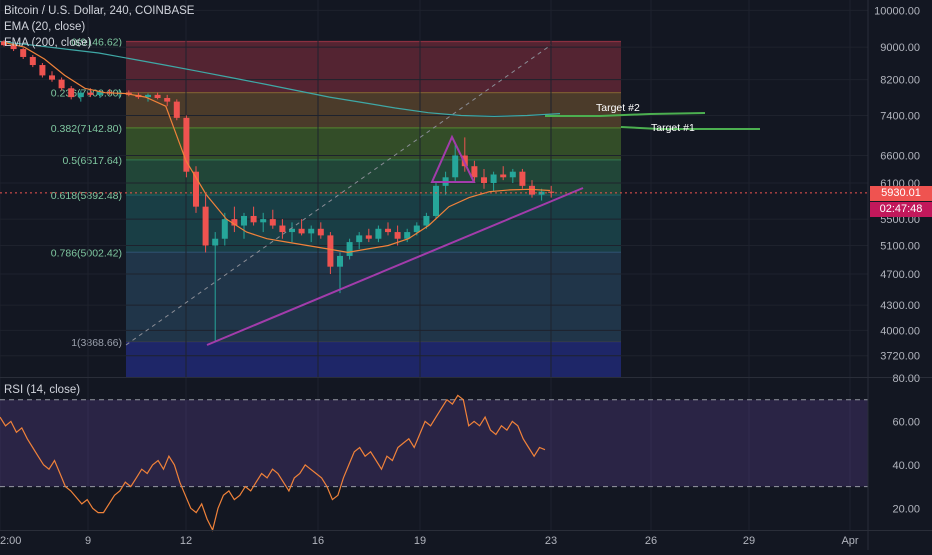  I want to click on fib-level-label: 0.786(5002.42), so click(86, 253).